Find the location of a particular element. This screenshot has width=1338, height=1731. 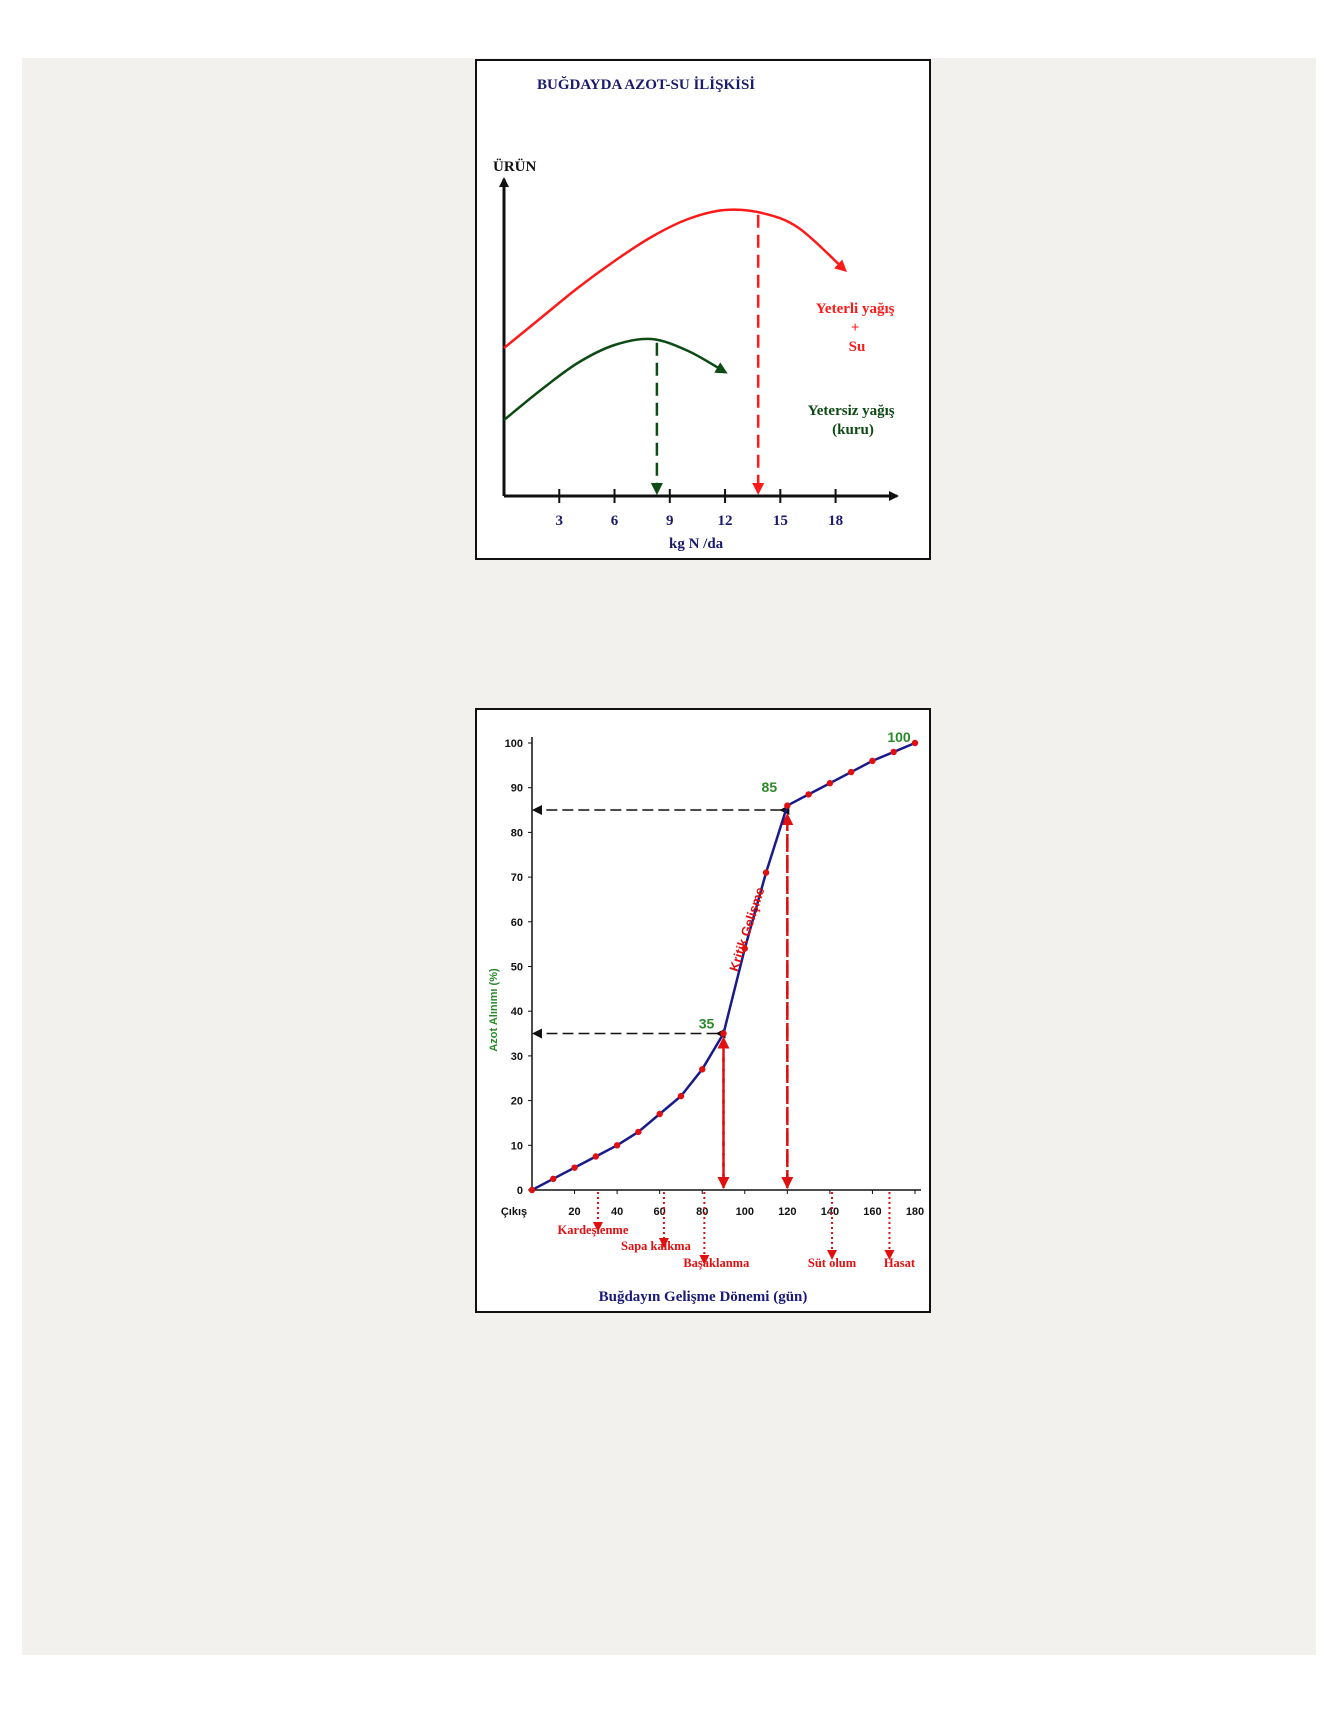

legend-yeterli-yagis: Yeterli yağış + Su is located at coordinates (857, 328).